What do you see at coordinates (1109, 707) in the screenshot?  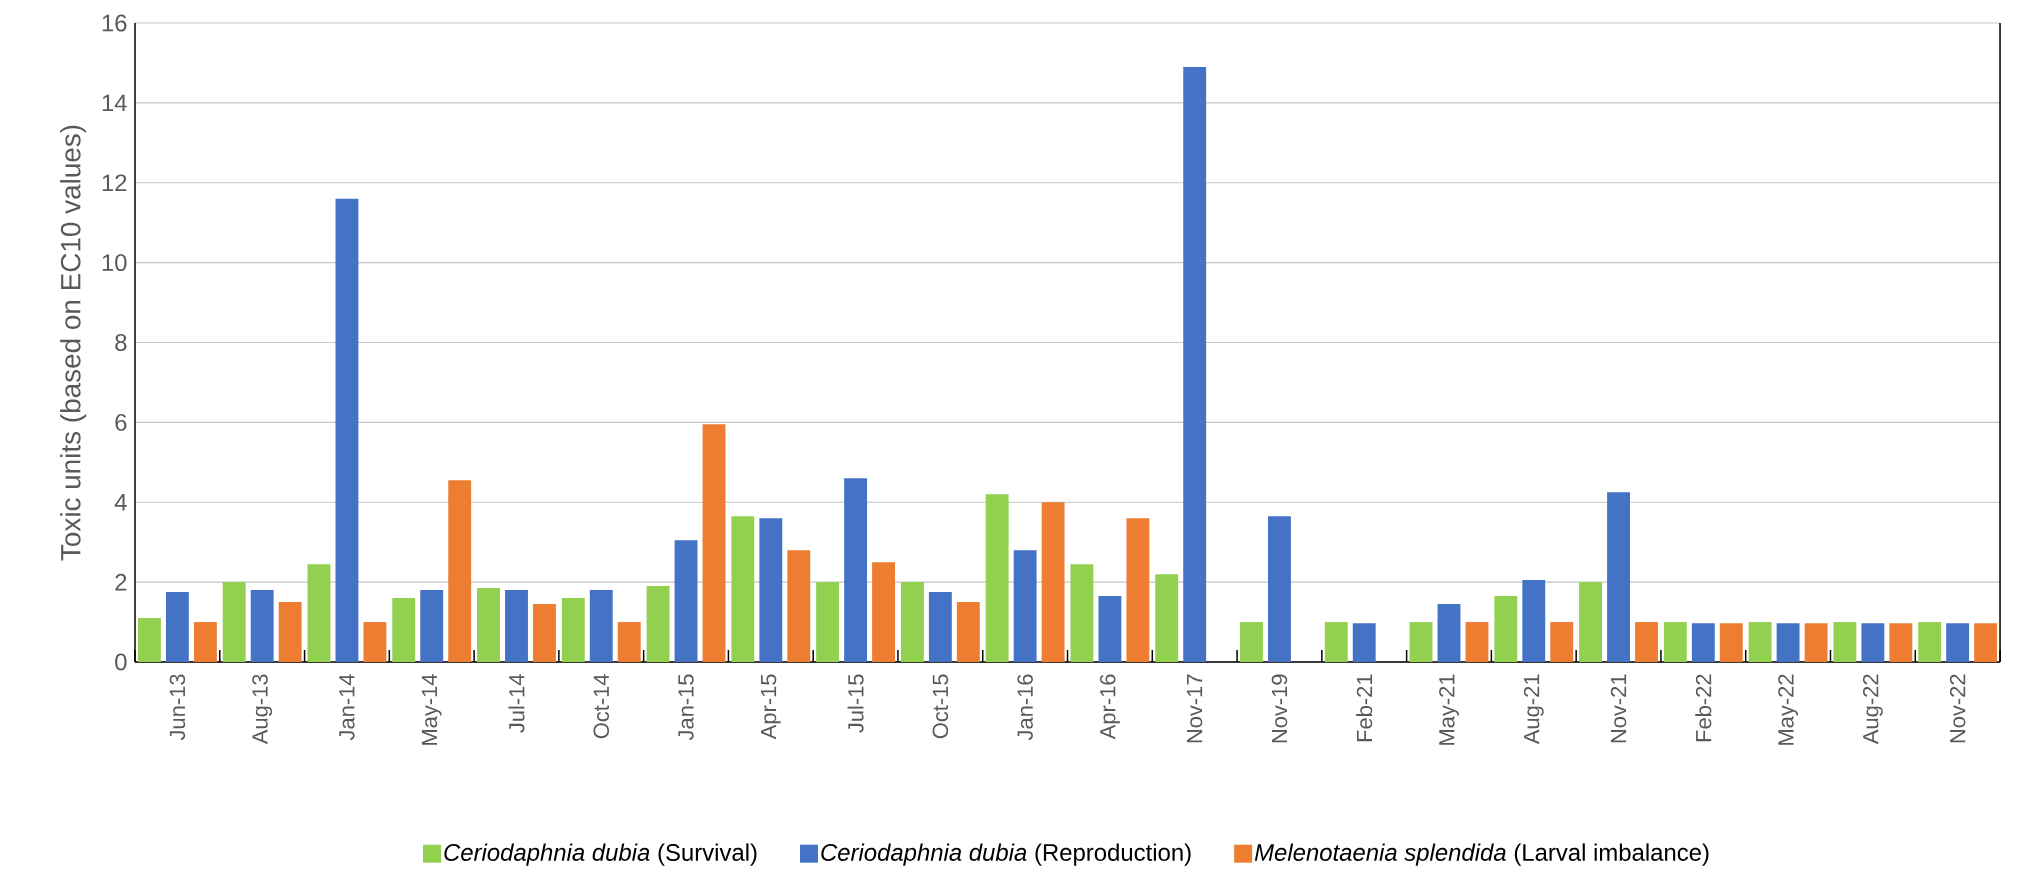 I see `x-tick-label: Apr-16` at bounding box center [1109, 707].